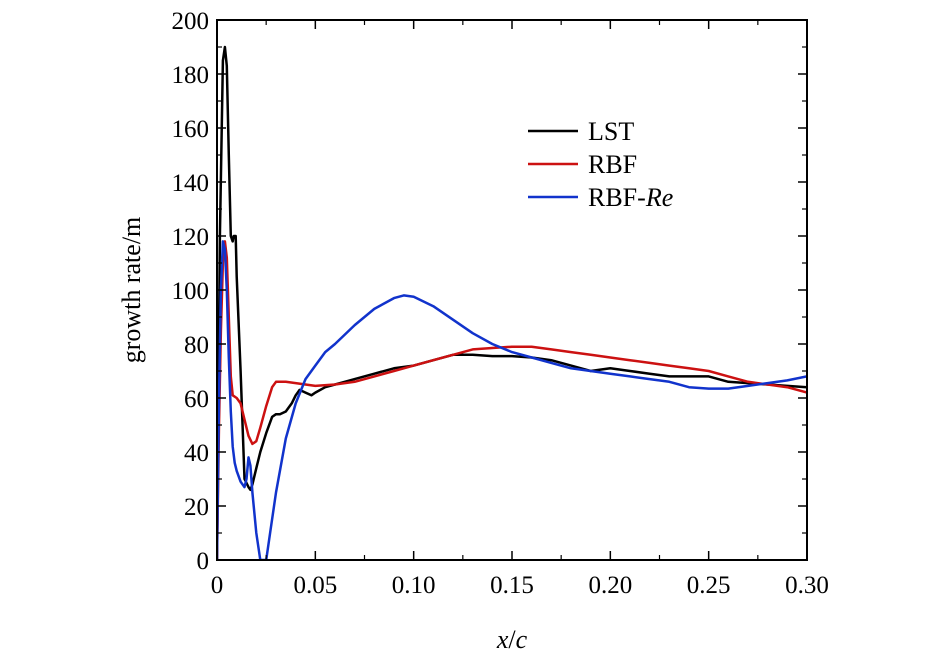 The width and height of the screenshot is (945, 660). I want to click on legend-label-part: Re, so click(659, 197).